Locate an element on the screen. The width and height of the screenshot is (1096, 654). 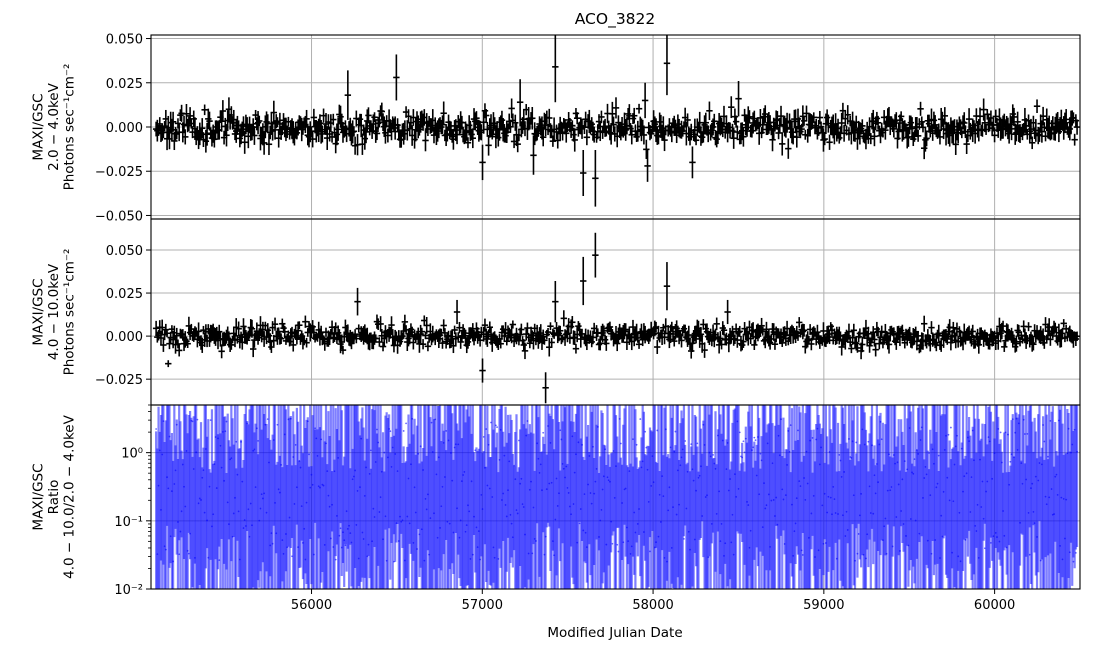
y-tick-label: 0.000 is located at coordinates (124, 128).